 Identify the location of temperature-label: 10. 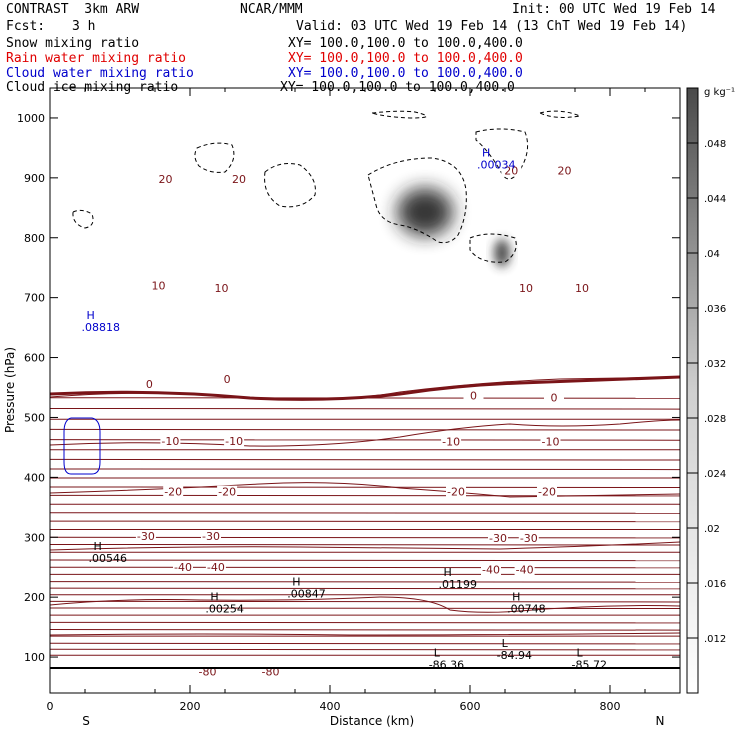
(222, 288).